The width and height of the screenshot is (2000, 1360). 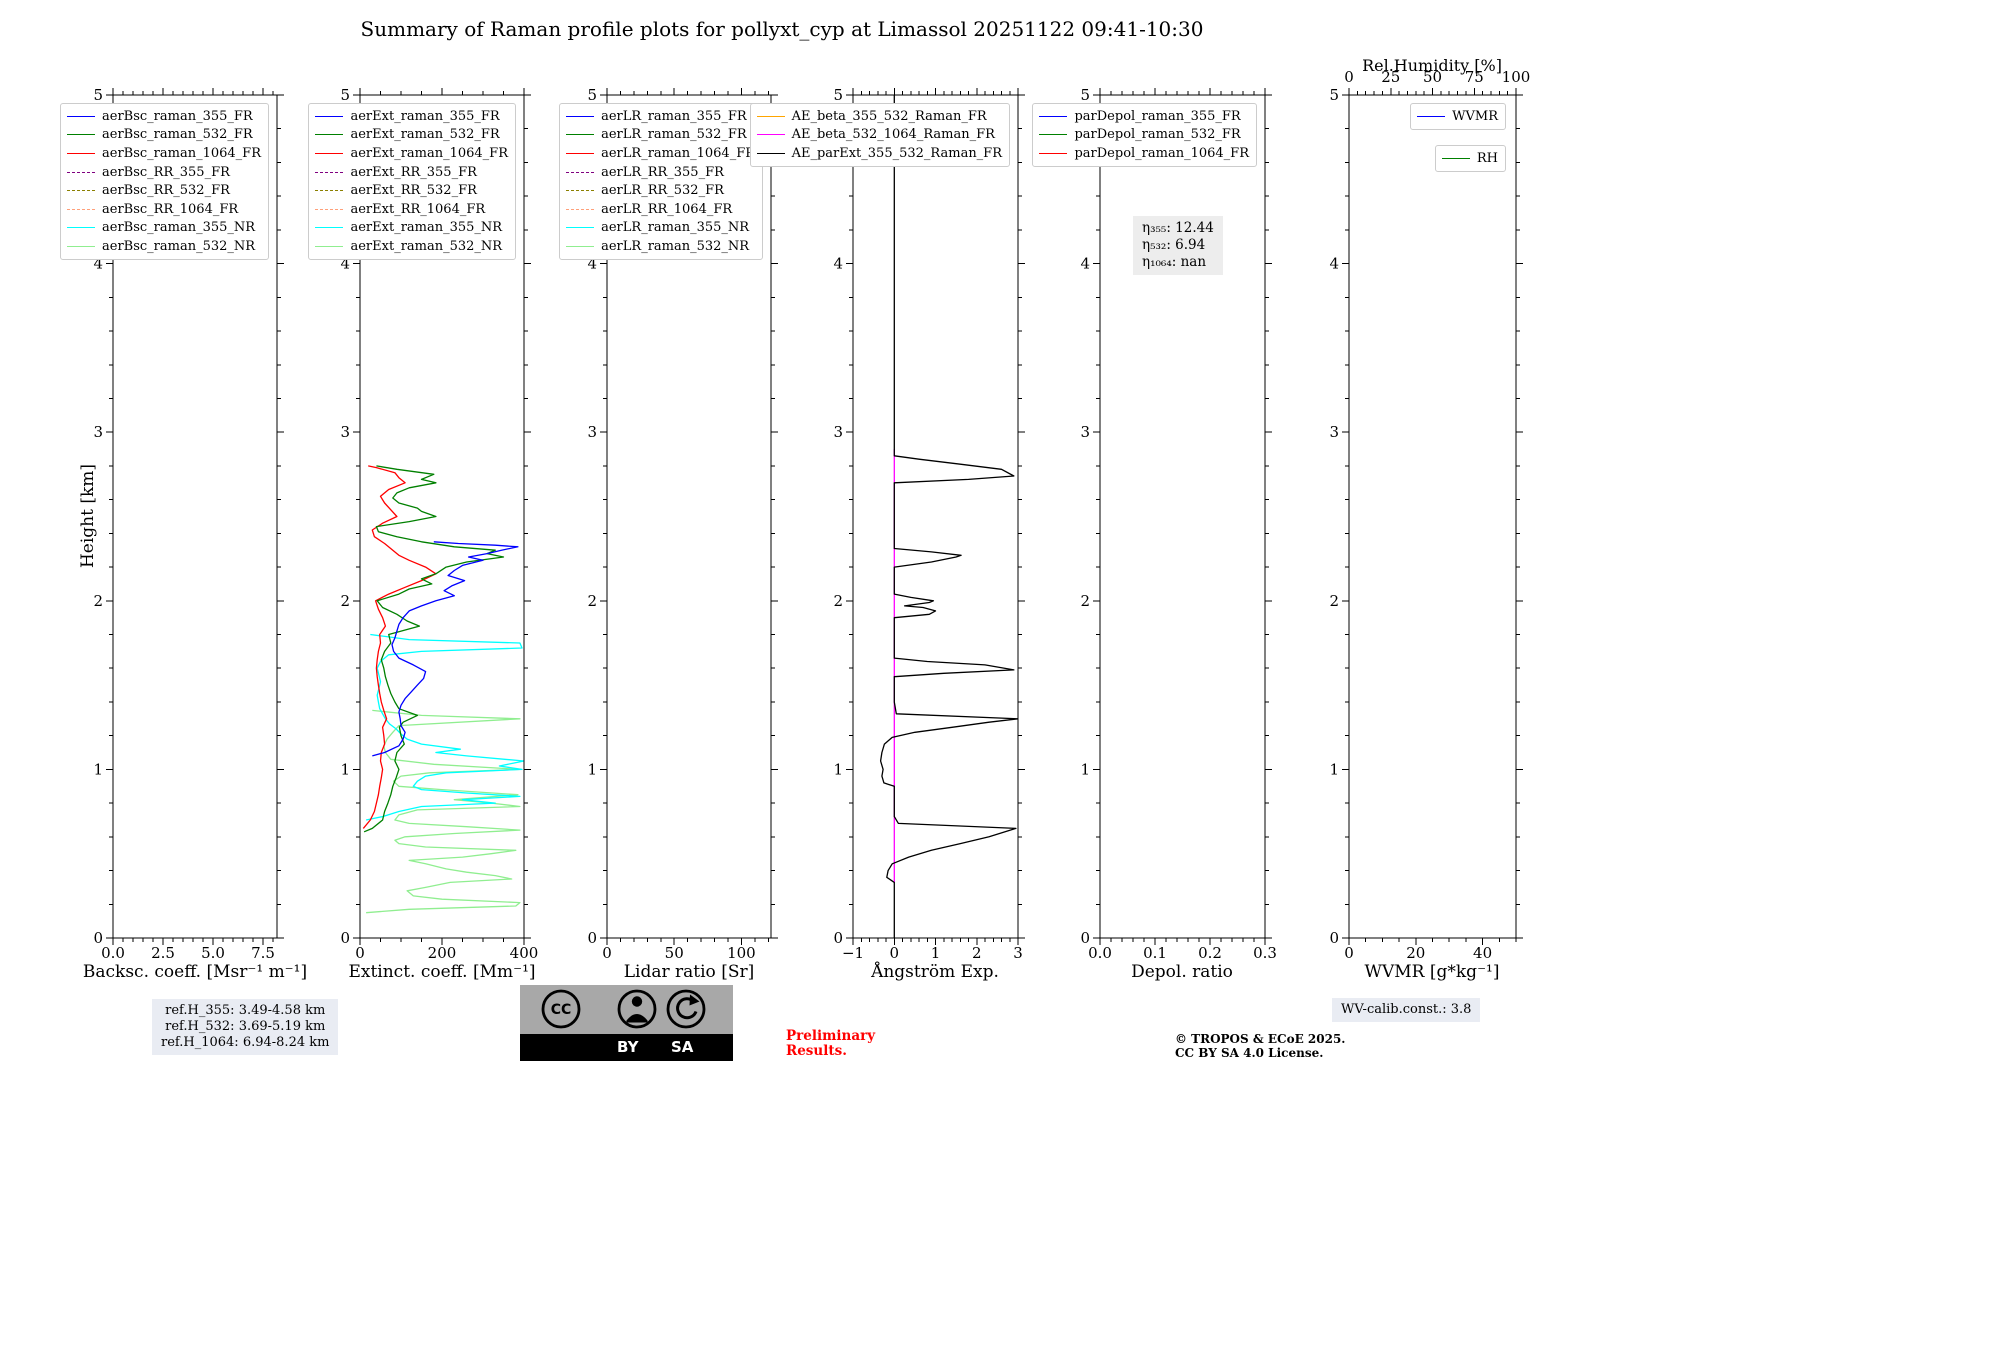 I want to click on wv-calibration-box: WV-calib.const.: 3.8, so click(x=1406, y=1010).